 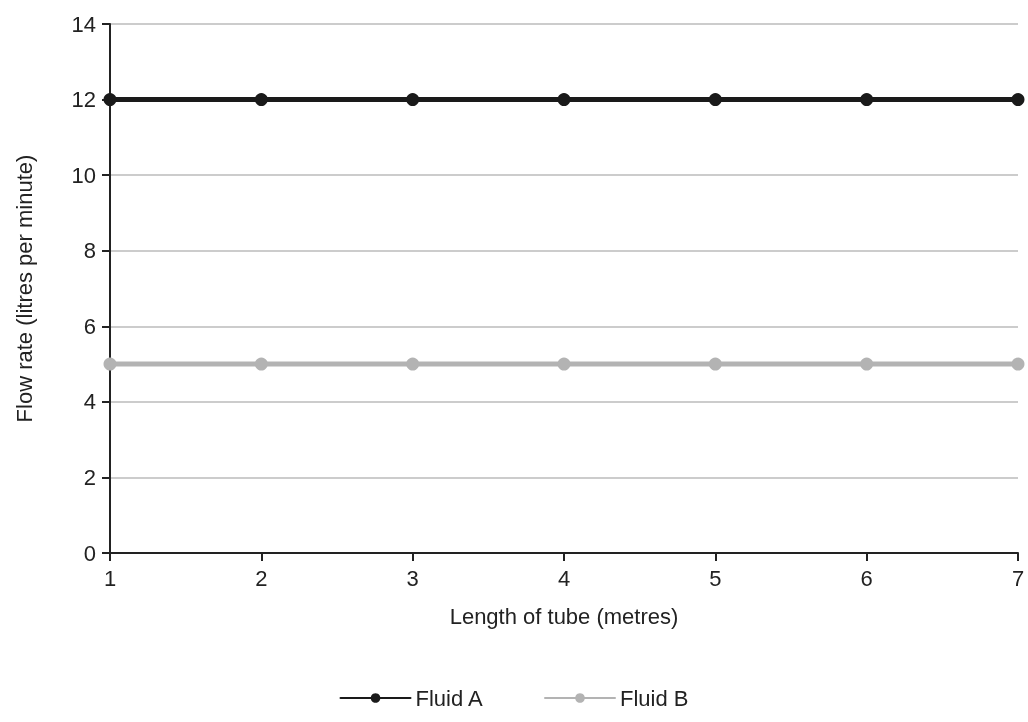 I want to click on y-tick-label: 10, so click(x=83, y=175).